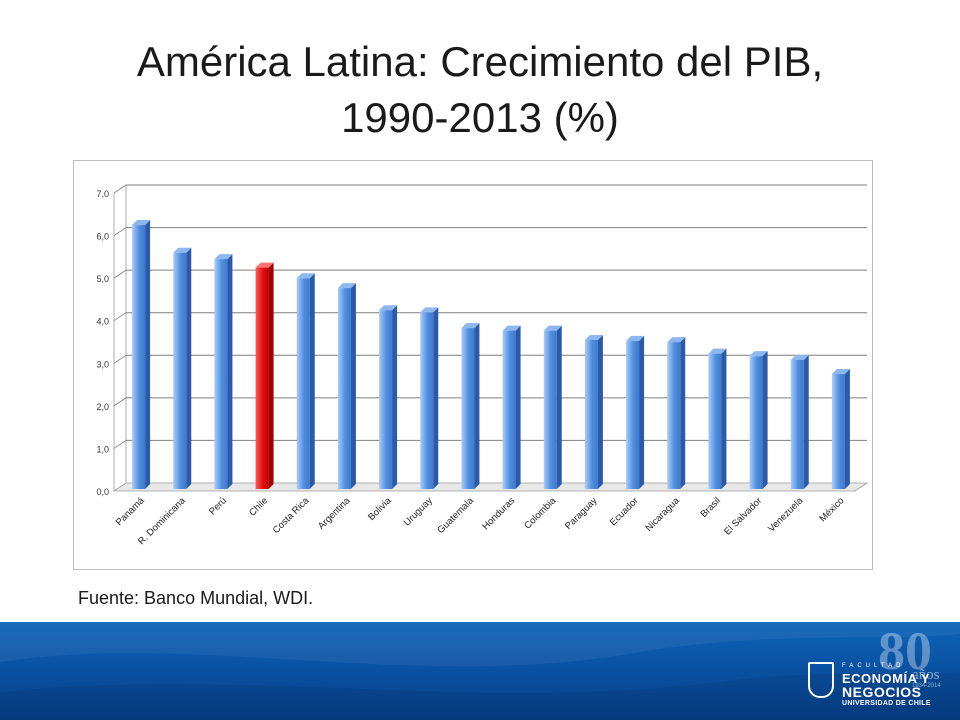  What do you see at coordinates (498, 513) in the screenshot?
I see `x-tick-label: Honduras` at bounding box center [498, 513].